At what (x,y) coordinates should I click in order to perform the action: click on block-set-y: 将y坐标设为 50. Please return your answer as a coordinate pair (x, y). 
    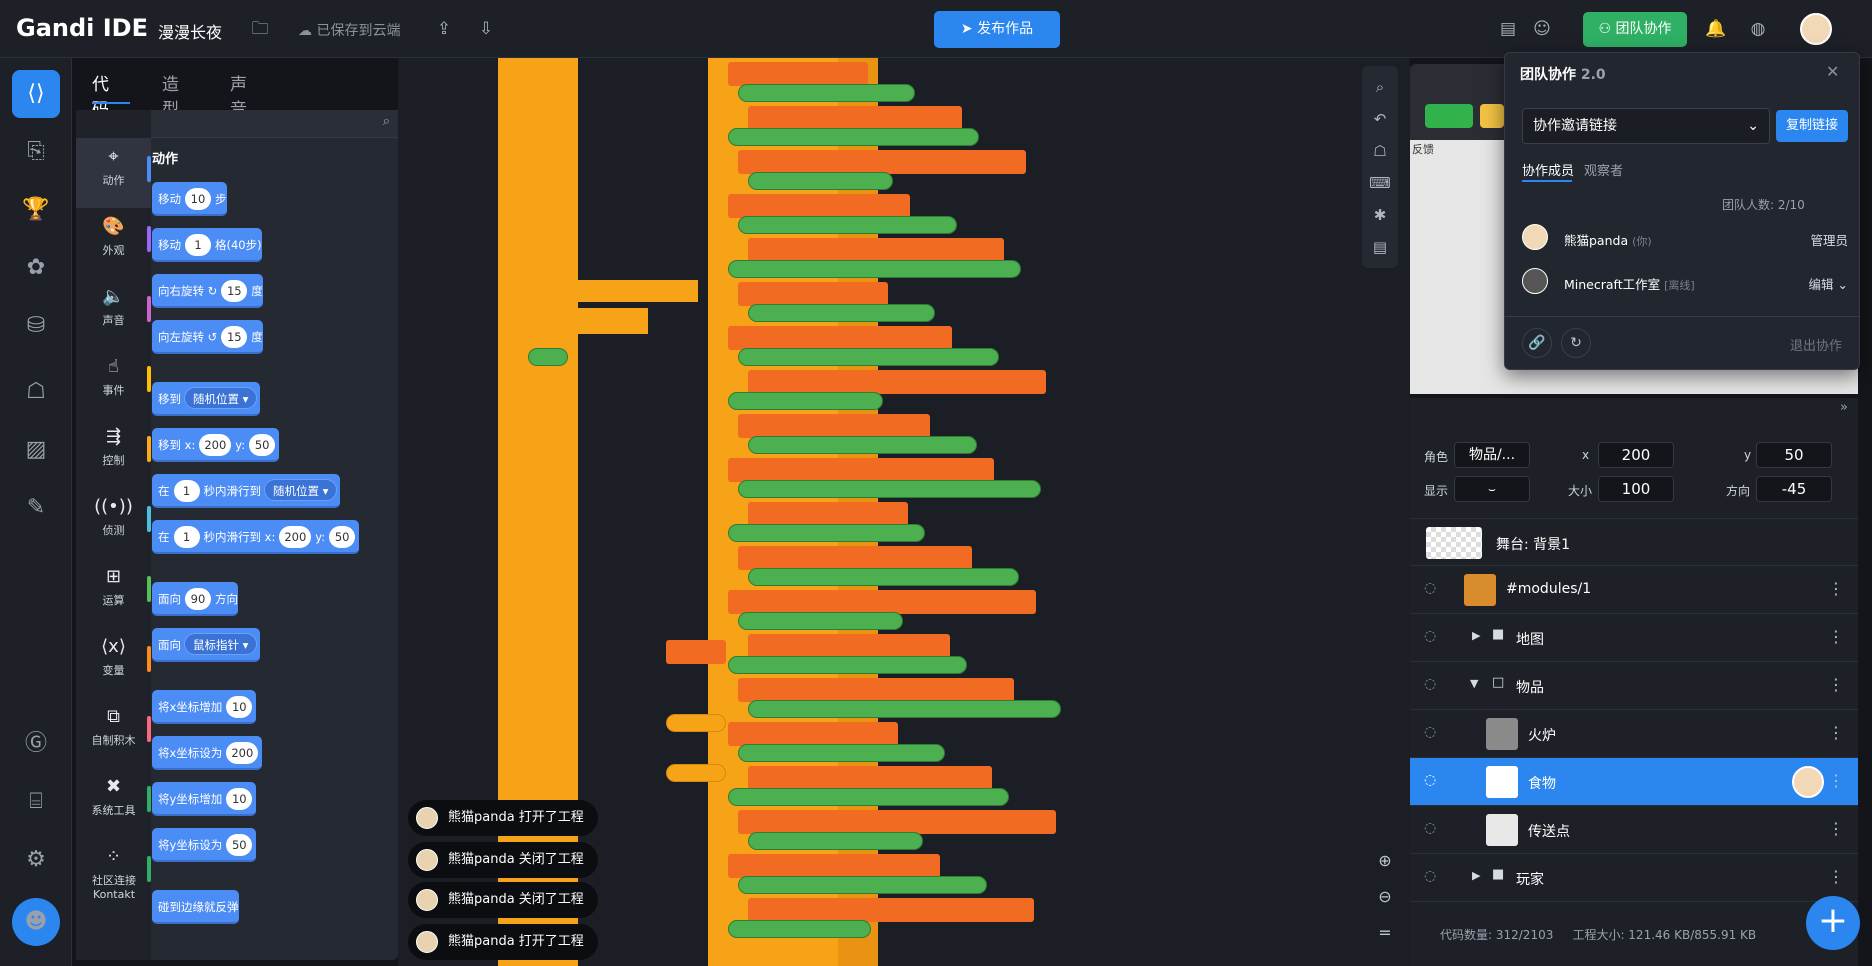
    Looking at the image, I should click on (204, 845).